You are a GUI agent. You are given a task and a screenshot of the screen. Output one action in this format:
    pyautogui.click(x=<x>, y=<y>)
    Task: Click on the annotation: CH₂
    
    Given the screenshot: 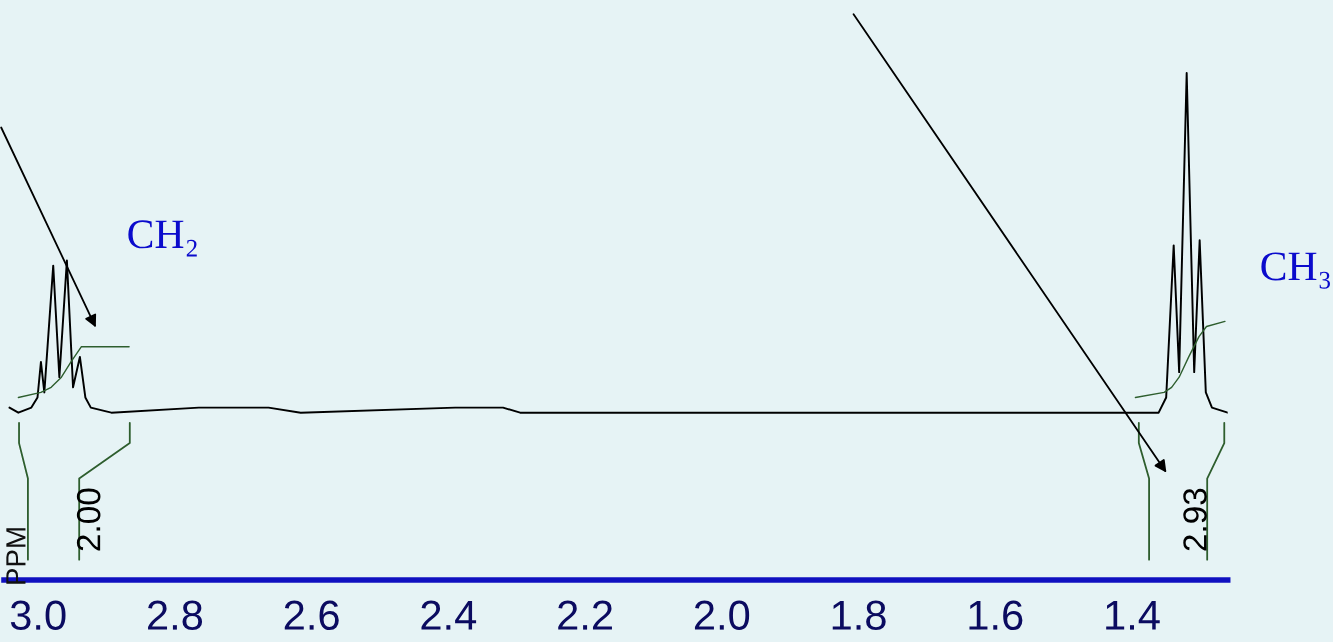 What is the action you would take?
    pyautogui.click(x=162, y=238)
    